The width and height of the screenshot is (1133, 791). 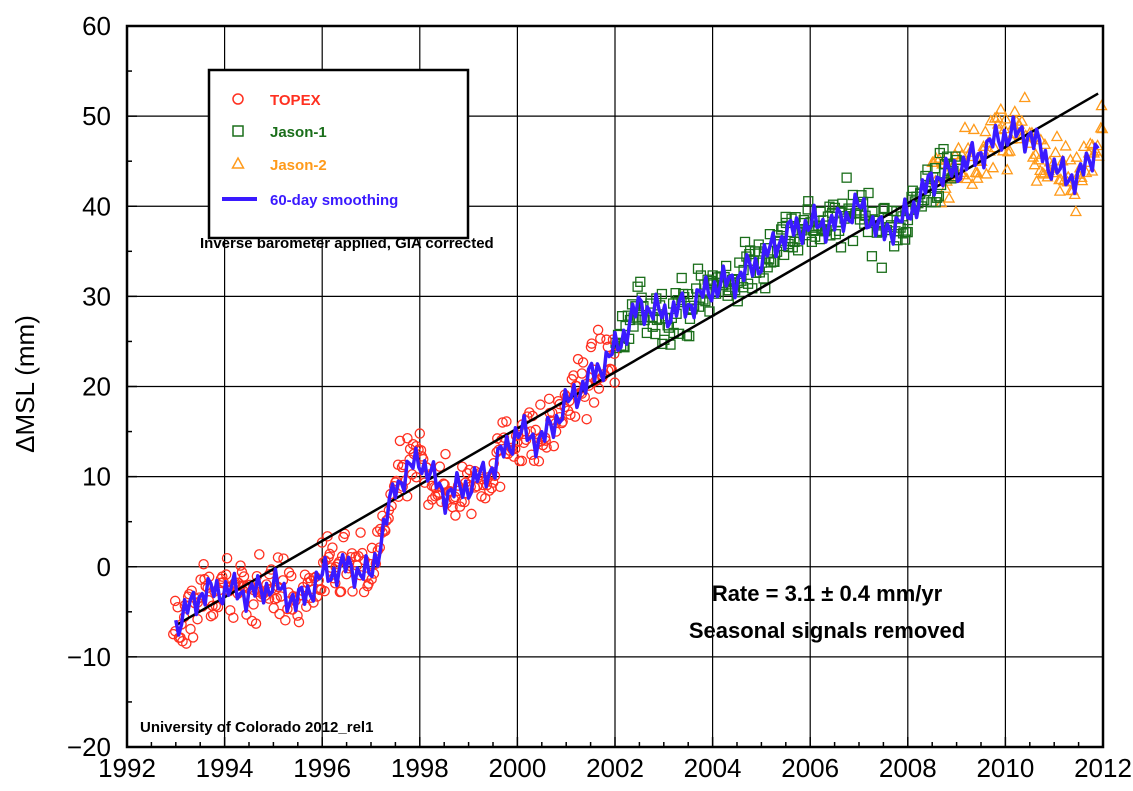 I want to click on y-tick-label: −20, so click(x=89, y=747).